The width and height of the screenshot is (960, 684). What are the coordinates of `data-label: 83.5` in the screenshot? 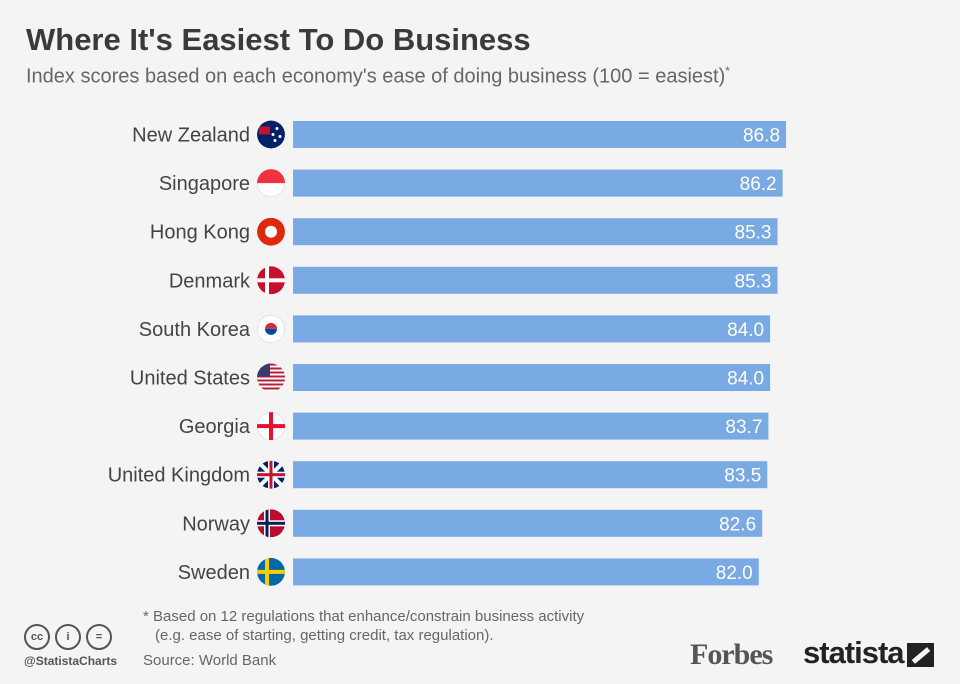 It's located at (742, 476).